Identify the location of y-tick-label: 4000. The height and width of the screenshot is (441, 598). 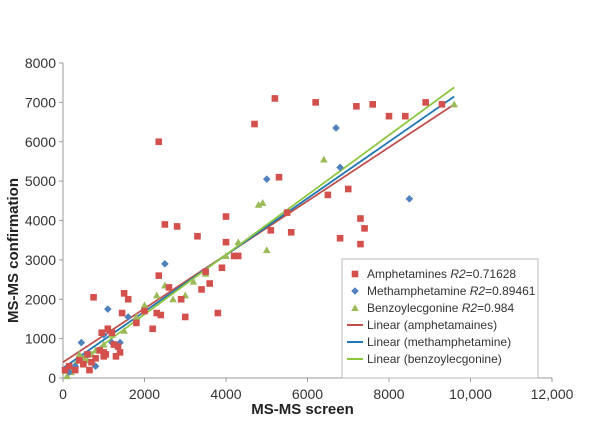
(40, 221).